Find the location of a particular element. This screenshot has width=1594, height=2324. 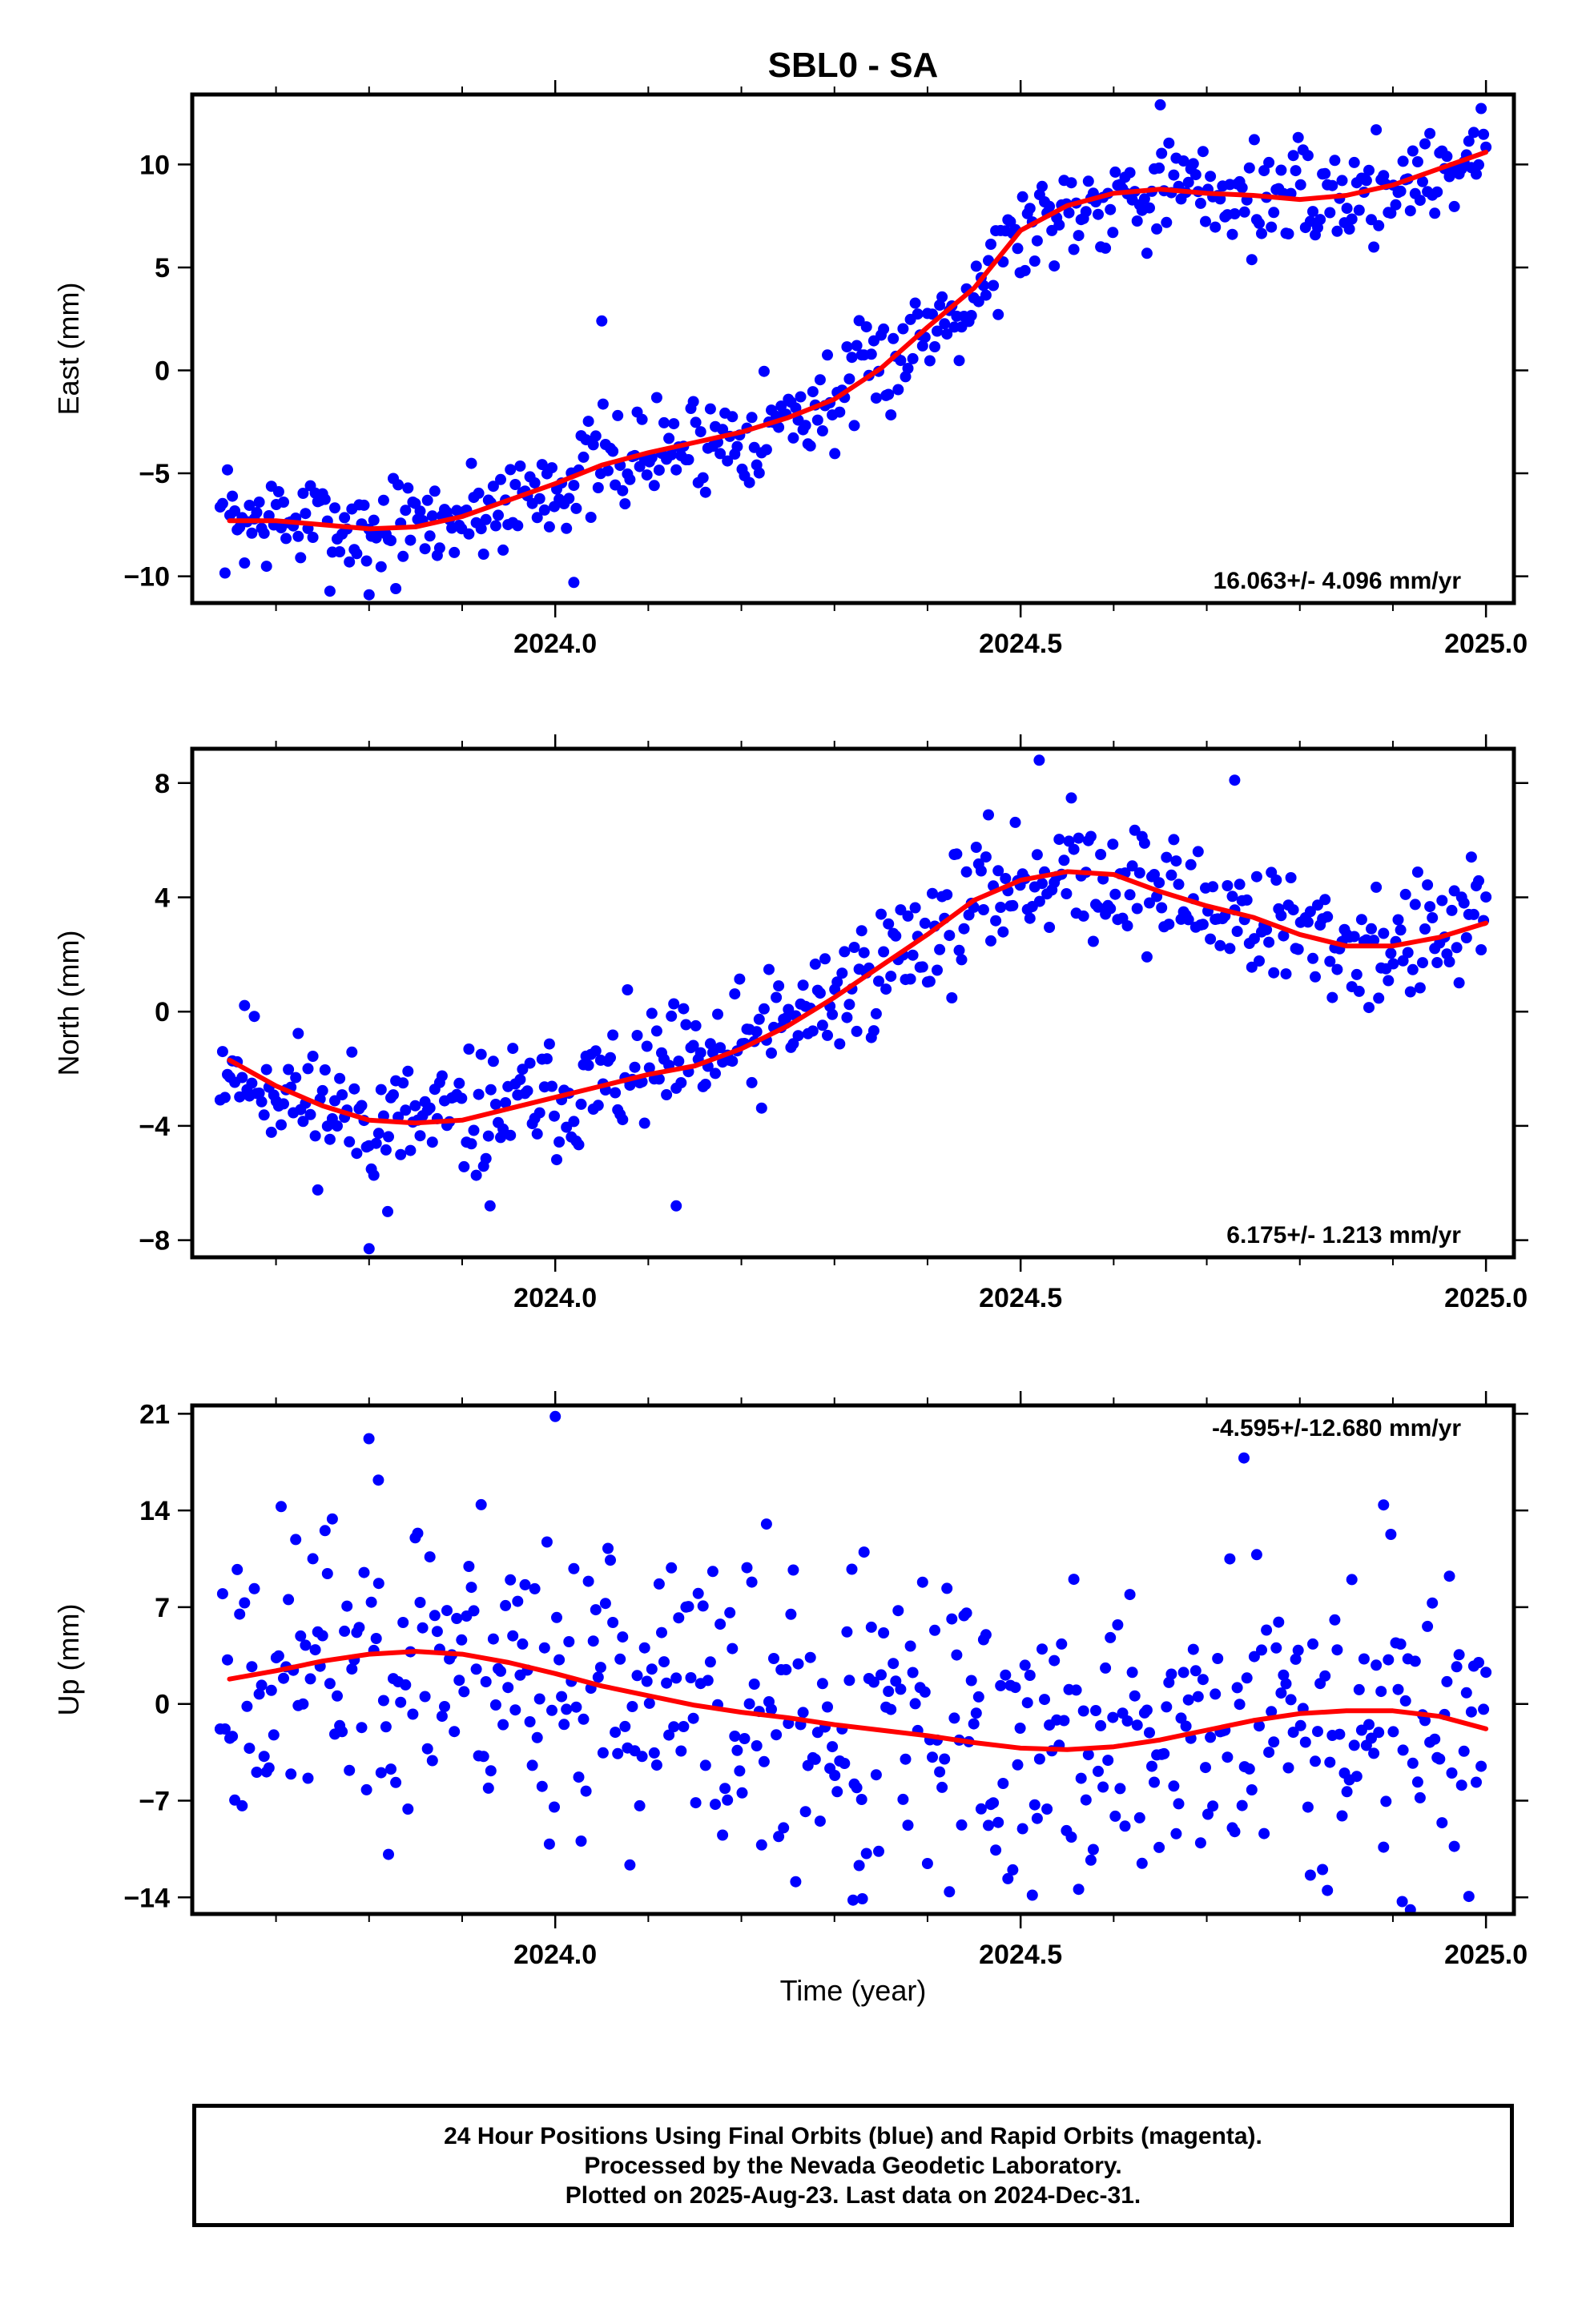

up-y-tick-label: −7 is located at coordinates (154, 1802).